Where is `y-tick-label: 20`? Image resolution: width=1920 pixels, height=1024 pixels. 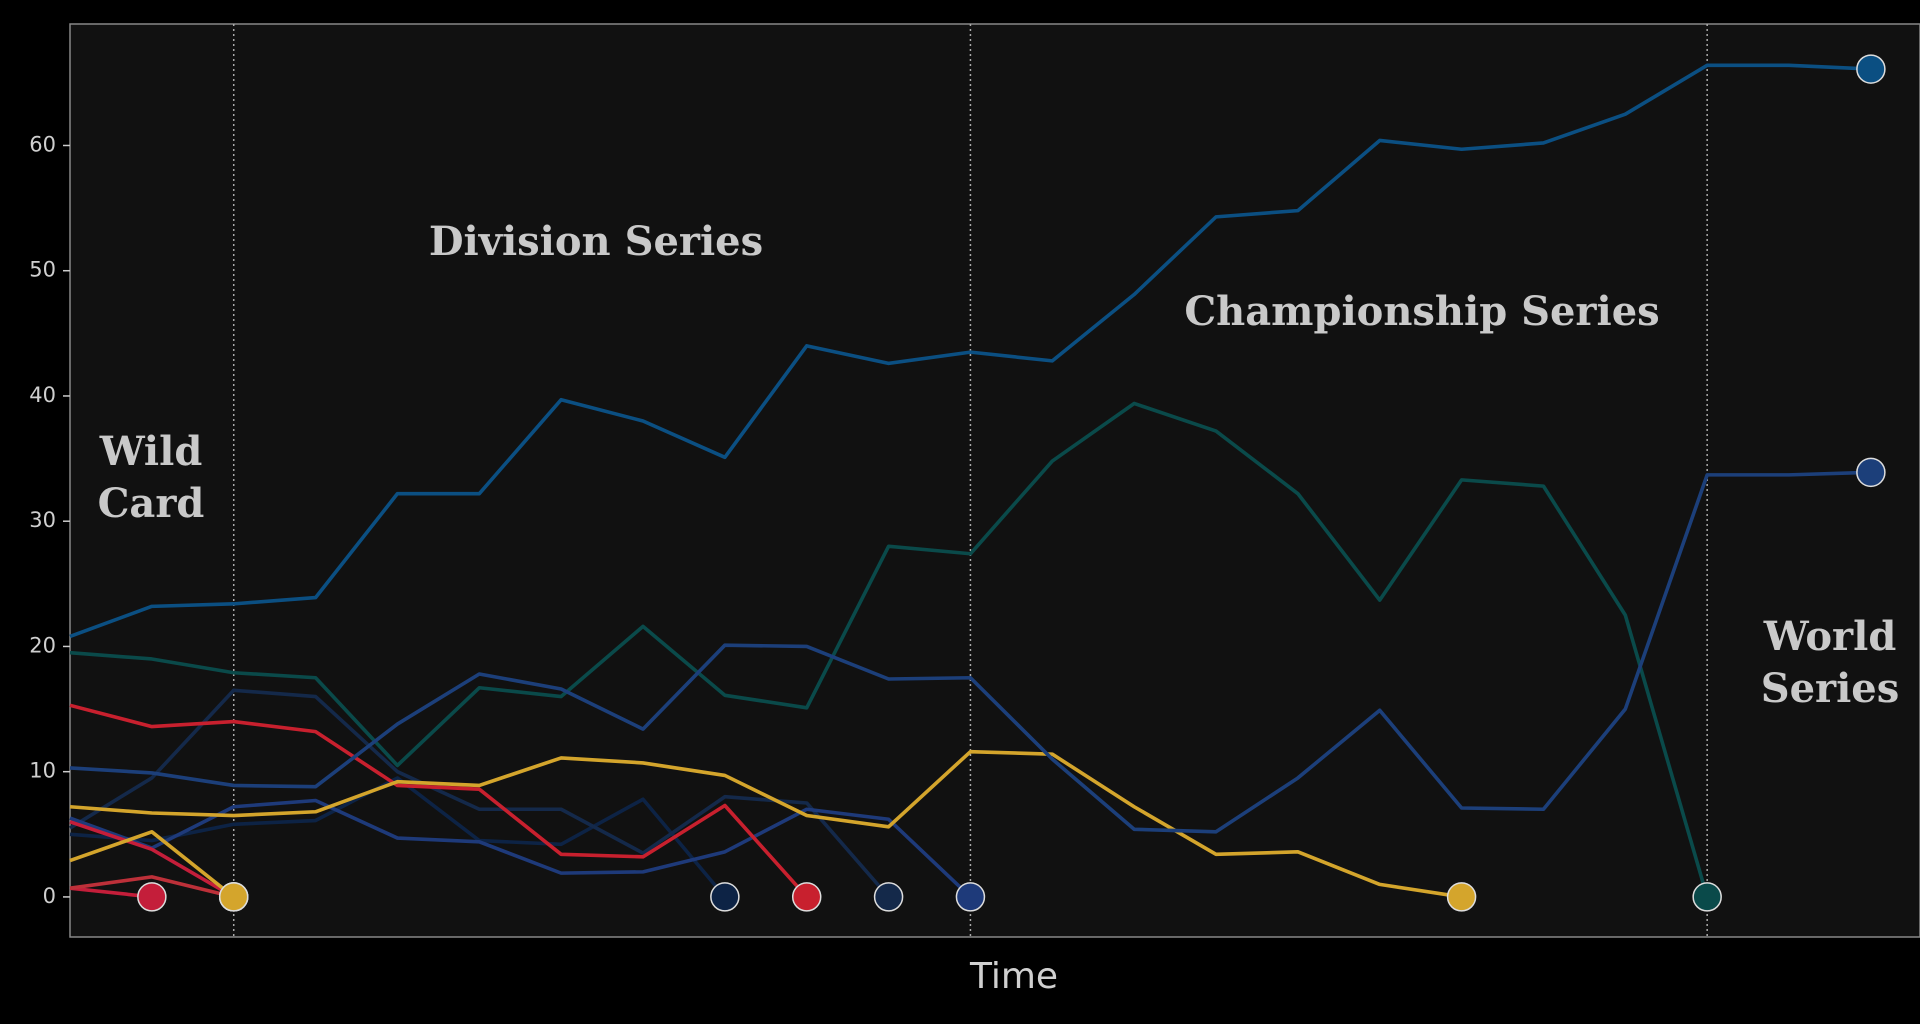 y-tick-label: 20 is located at coordinates (42, 645).